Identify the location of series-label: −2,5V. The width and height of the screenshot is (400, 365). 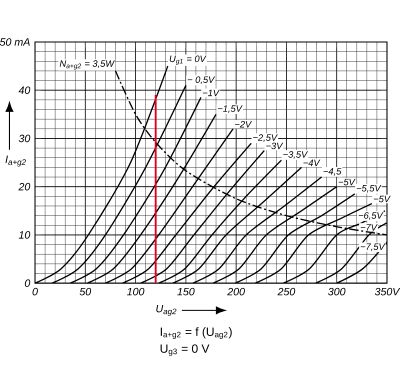
(265, 138).